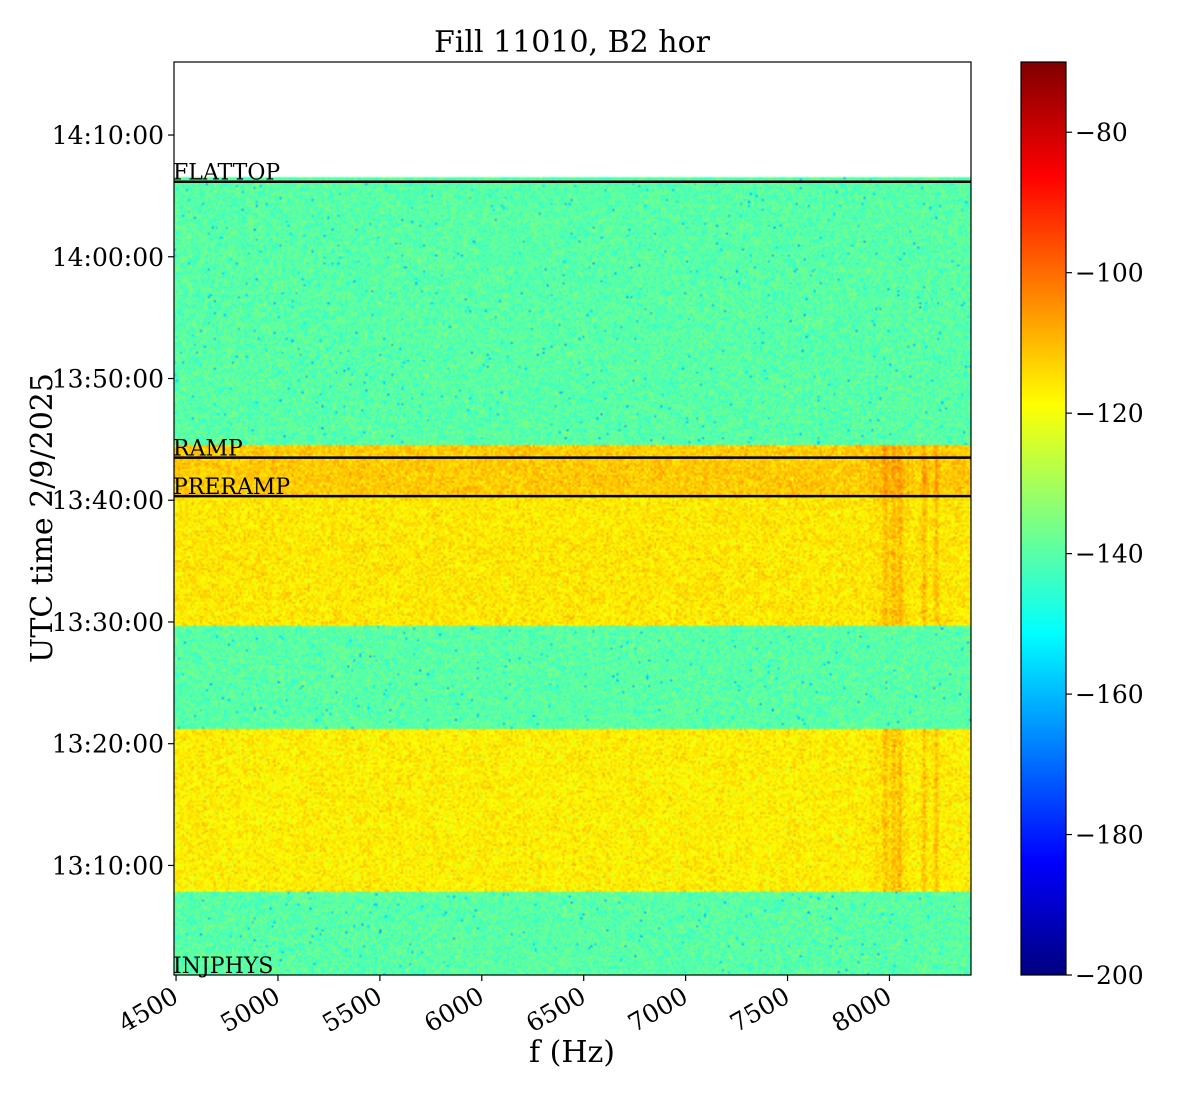  Describe the element at coordinates (231, 487) in the screenshot. I see `mode-label: PRERAMP` at that location.